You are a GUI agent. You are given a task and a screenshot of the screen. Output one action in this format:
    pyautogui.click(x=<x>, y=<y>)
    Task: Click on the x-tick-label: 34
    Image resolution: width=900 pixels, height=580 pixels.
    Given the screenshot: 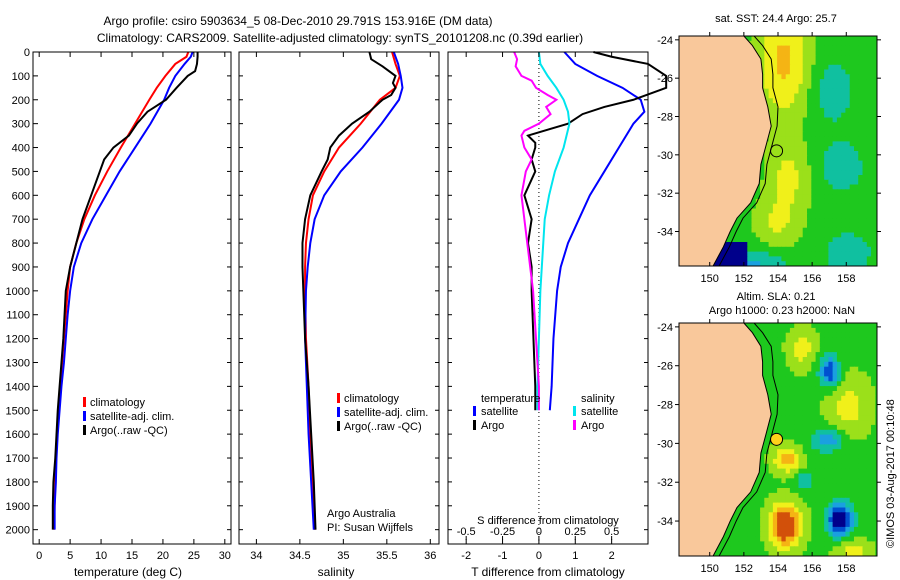 What is the action you would take?
    pyautogui.click(x=256, y=556)
    